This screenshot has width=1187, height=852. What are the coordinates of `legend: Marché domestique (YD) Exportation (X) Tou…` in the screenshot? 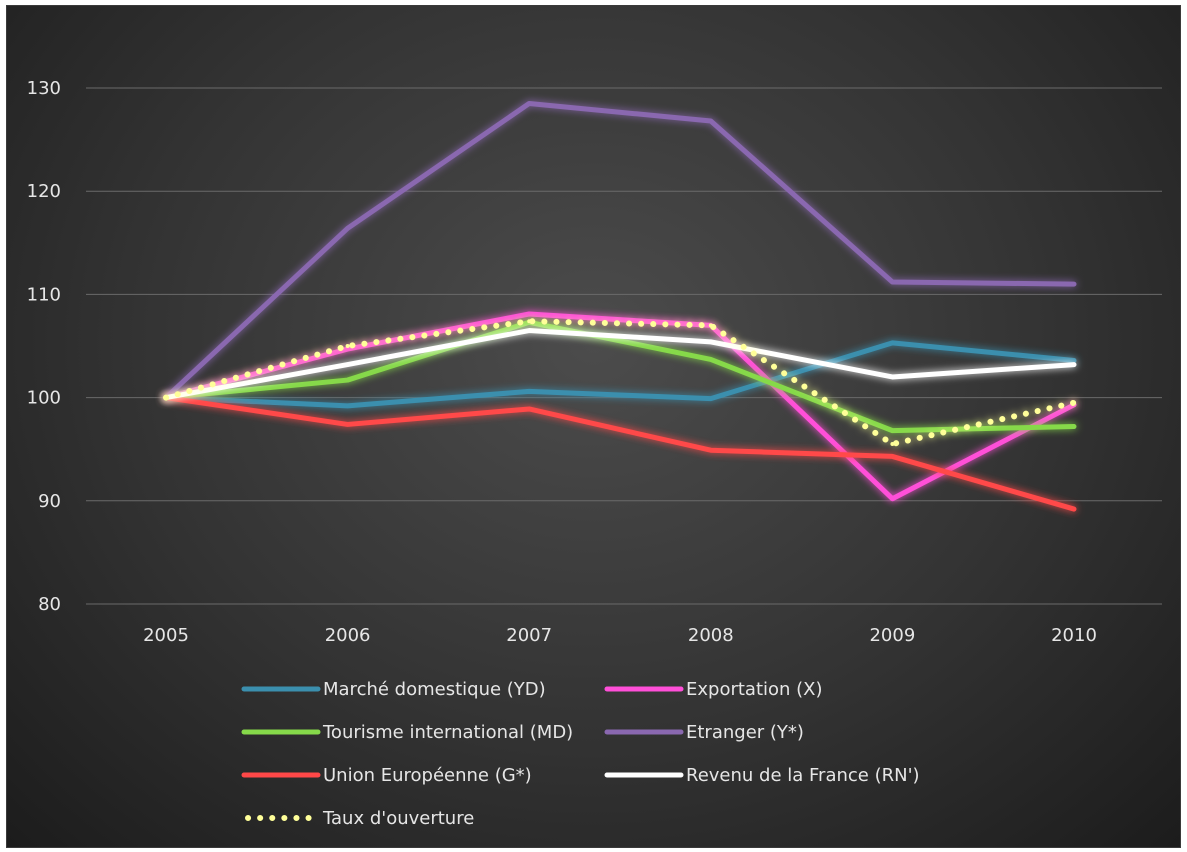 It's located at (580, 754).